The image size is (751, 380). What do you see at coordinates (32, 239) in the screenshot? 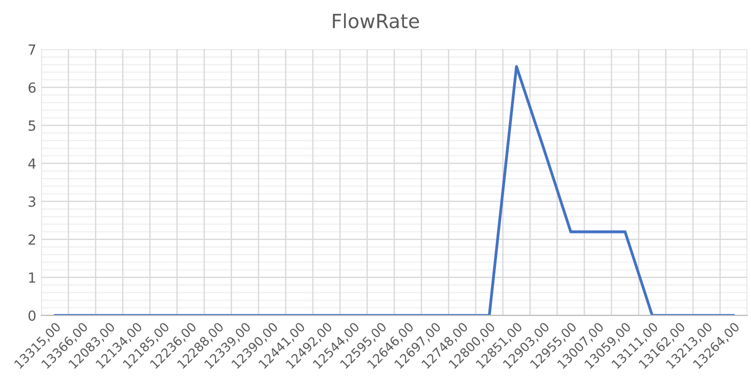
I see `y-tick-label: 2` at bounding box center [32, 239].